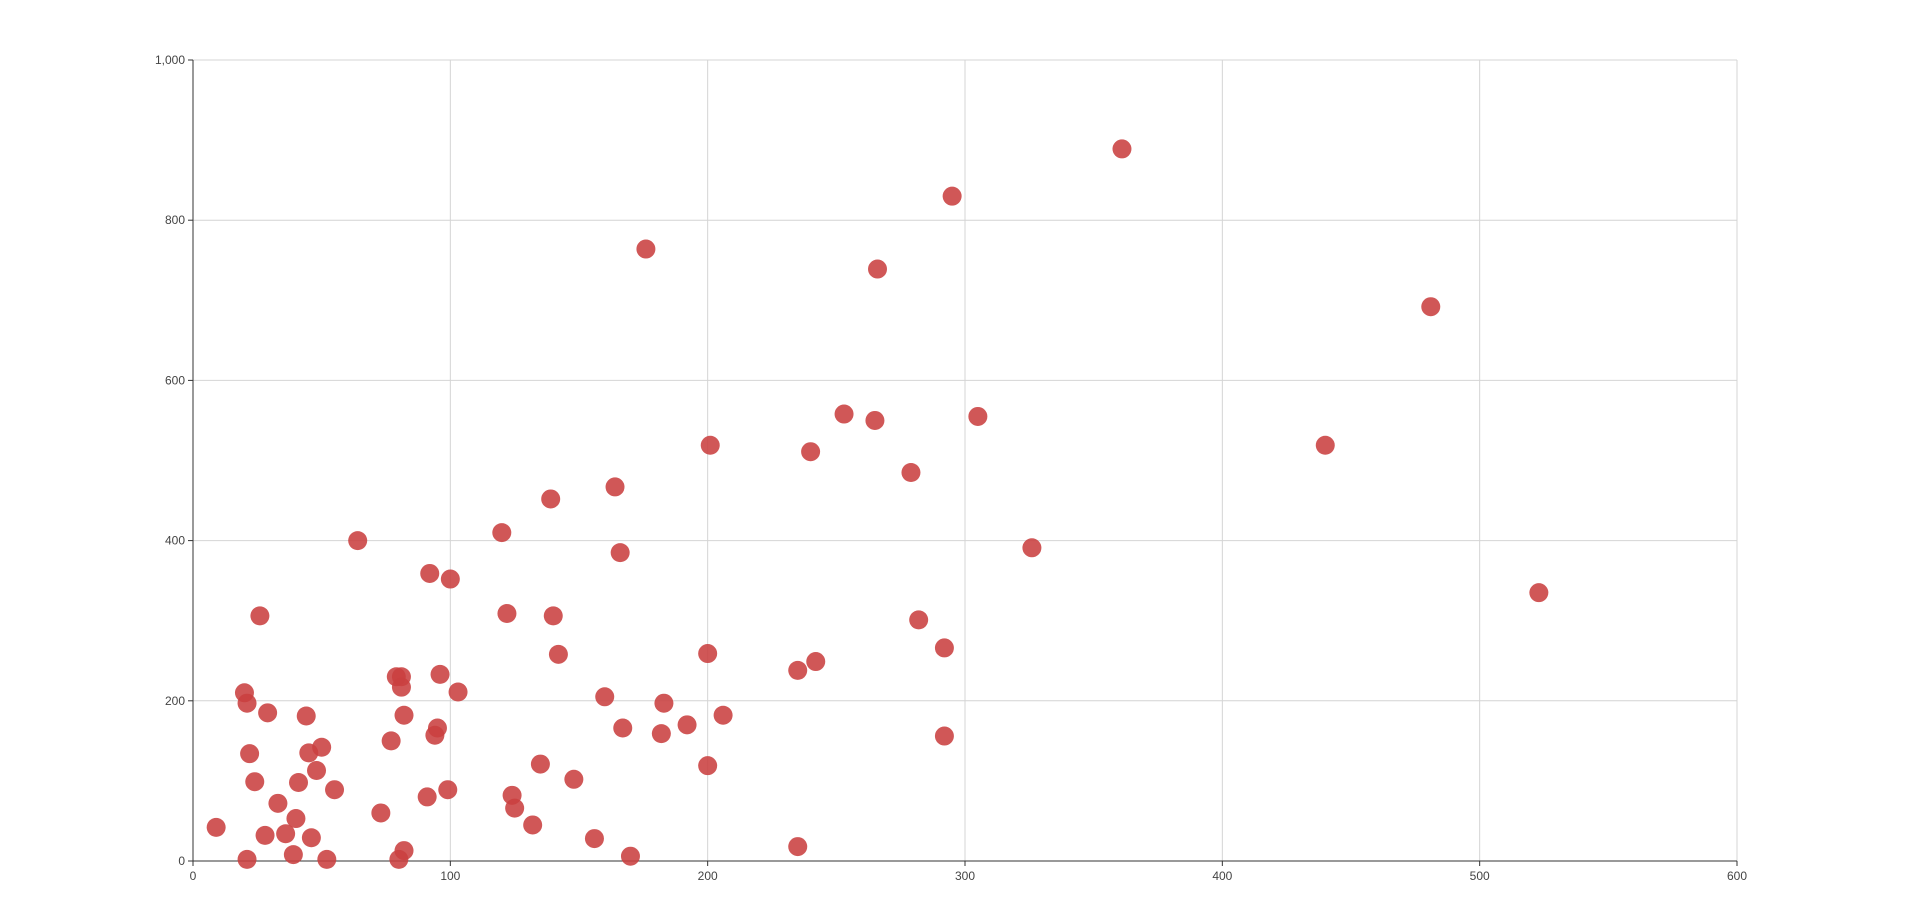 Image resolution: width=1920 pixels, height=921 pixels. Describe the element at coordinates (175, 220) in the screenshot. I see `y-tick-label: 800` at that location.